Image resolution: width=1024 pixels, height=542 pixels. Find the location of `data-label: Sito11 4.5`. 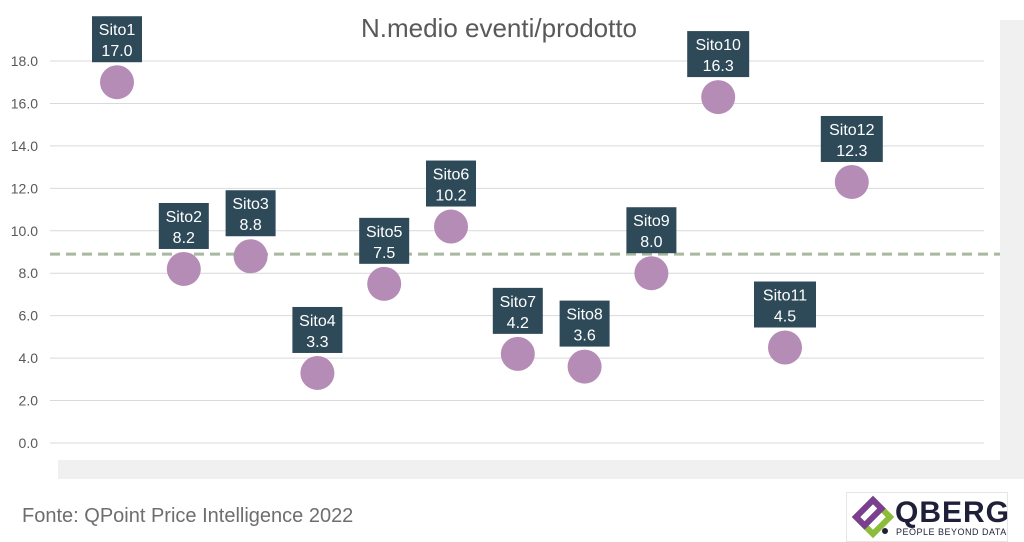

data-label: Sito11 4.5 is located at coordinates (785, 304).